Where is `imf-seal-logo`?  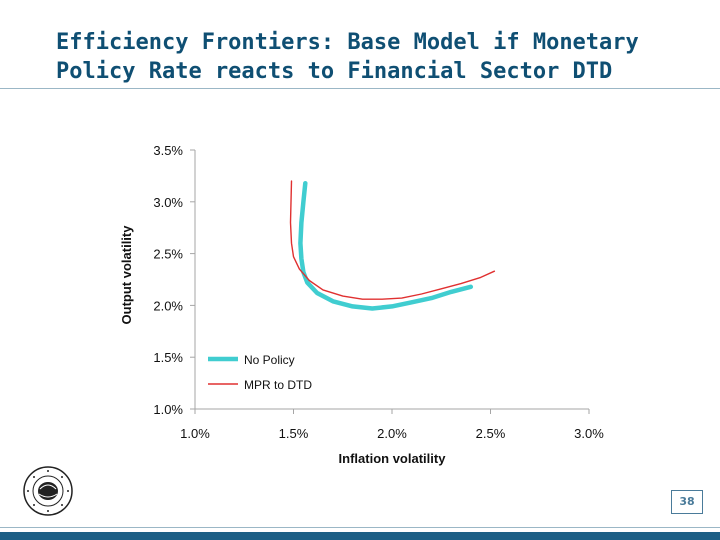 imf-seal-logo is located at coordinates (48, 491).